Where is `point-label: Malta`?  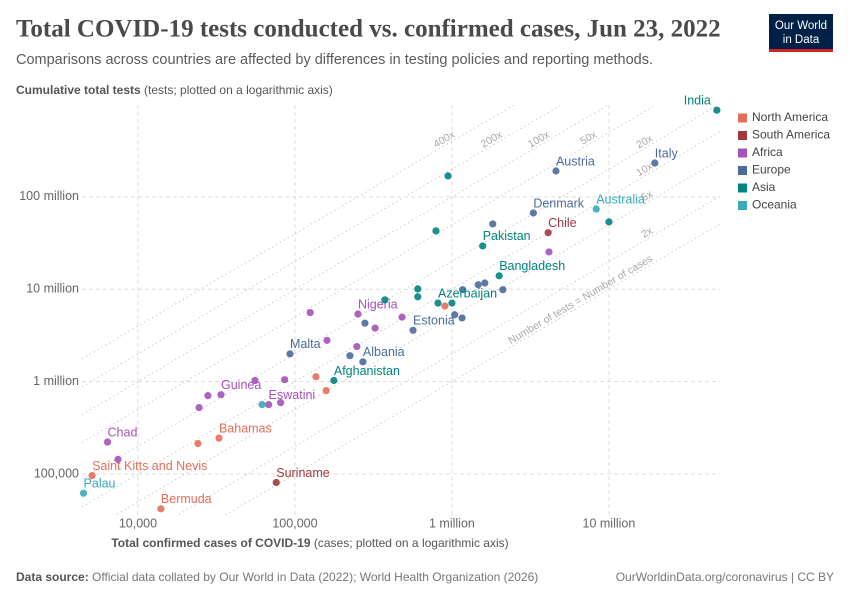 point-label: Malta is located at coordinates (305, 344).